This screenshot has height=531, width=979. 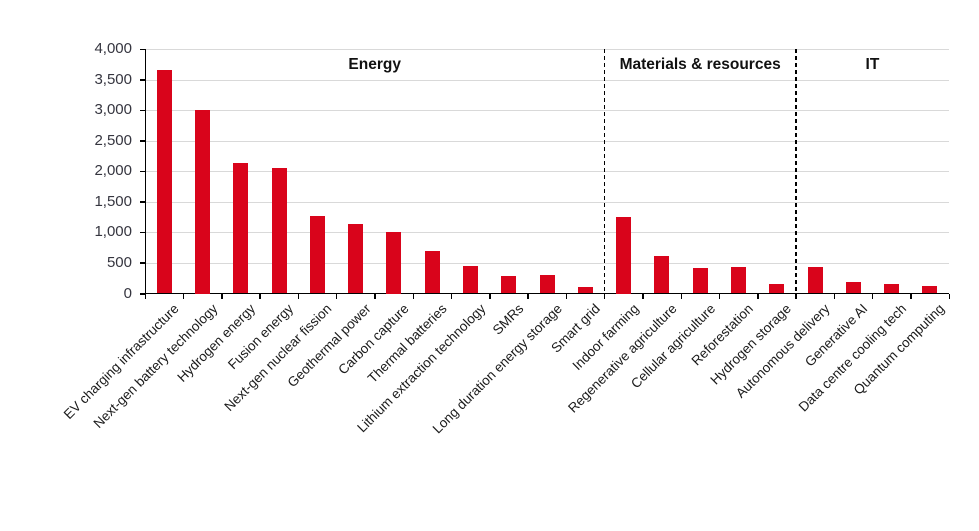 I want to click on y-tick-label: 500, so click(x=119, y=262).